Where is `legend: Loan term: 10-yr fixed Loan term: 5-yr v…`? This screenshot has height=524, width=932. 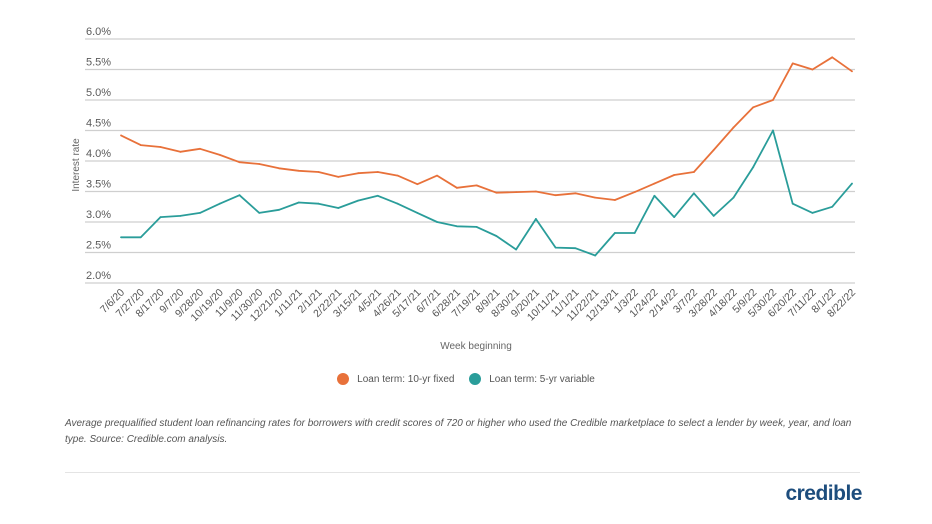
legend: Loan term: 10-yr fixed Loan term: 5-yr v… is located at coordinates (466, 380).